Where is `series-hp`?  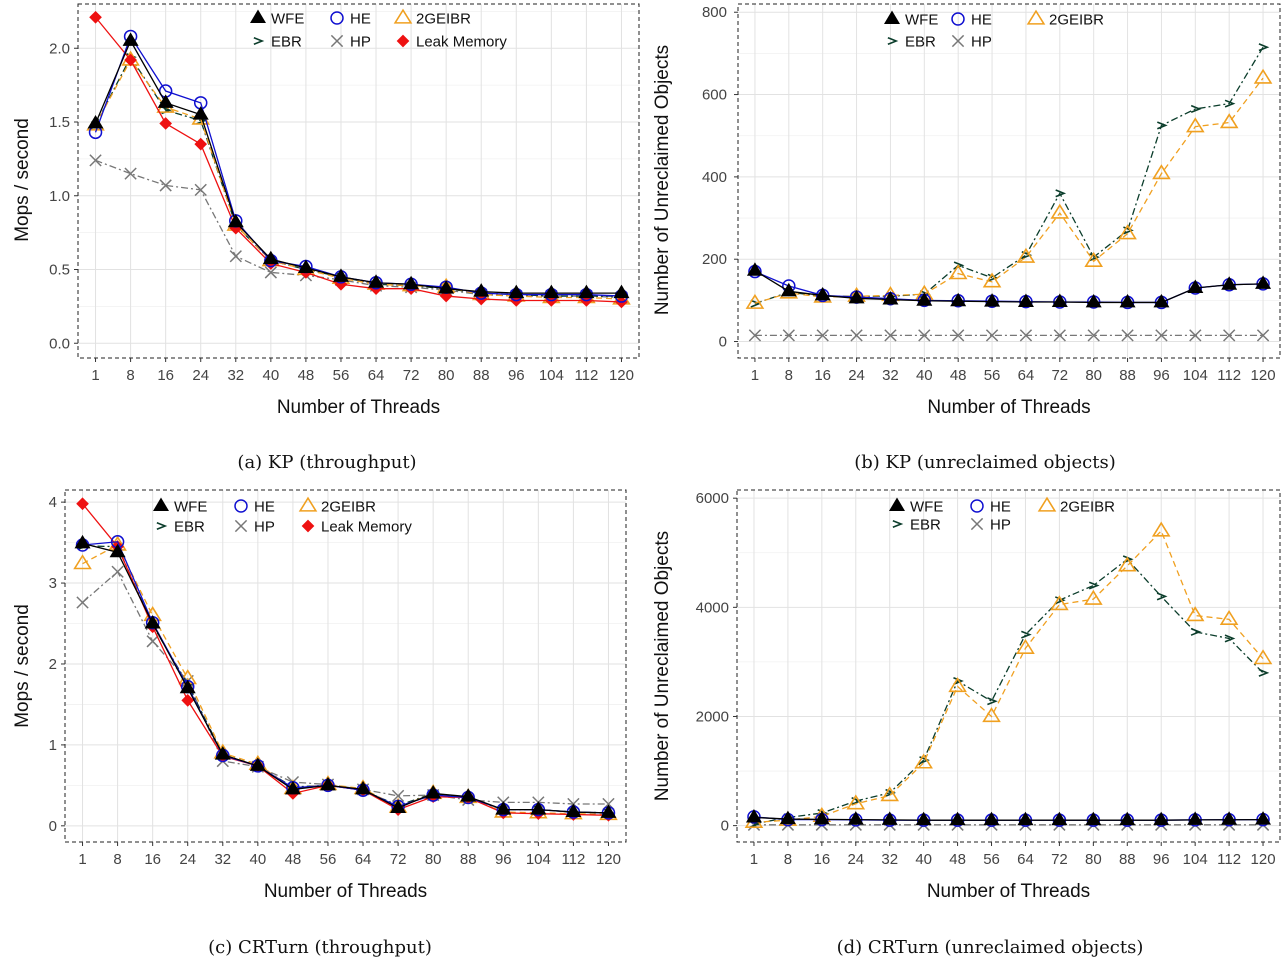
series-hp is located at coordinates (345, 688).